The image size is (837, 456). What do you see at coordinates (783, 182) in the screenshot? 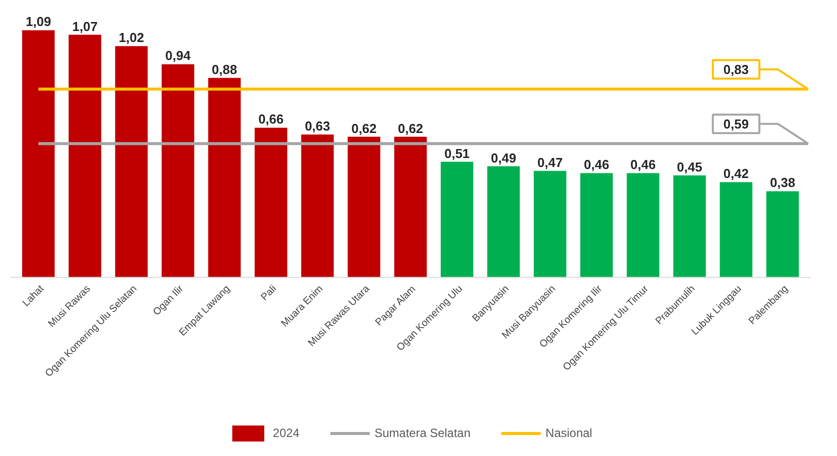
I see `data-label: 0,38` at bounding box center [783, 182].